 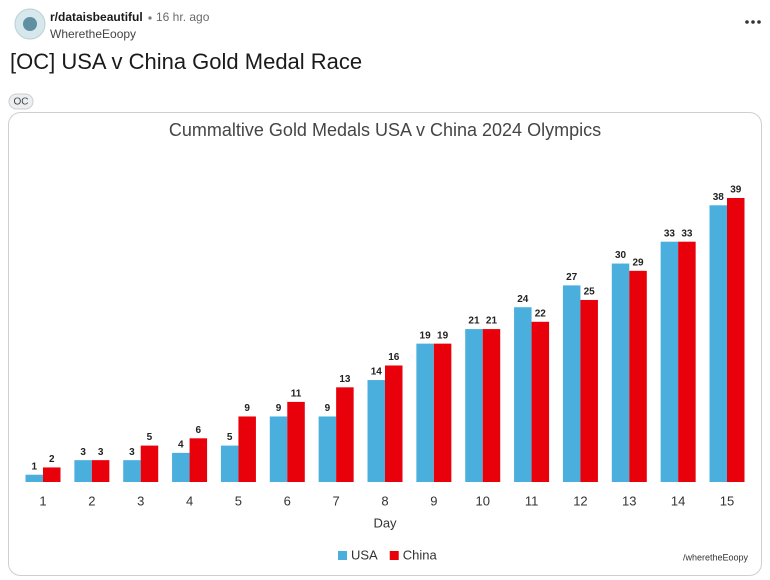 What do you see at coordinates (296, 394) in the screenshot?
I see `data-label: 11` at bounding box center [296, 394].